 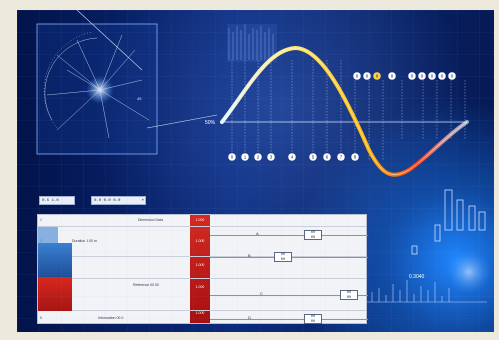 I want to click on bottom-circle-5: 5, so click(x=313, y=157).